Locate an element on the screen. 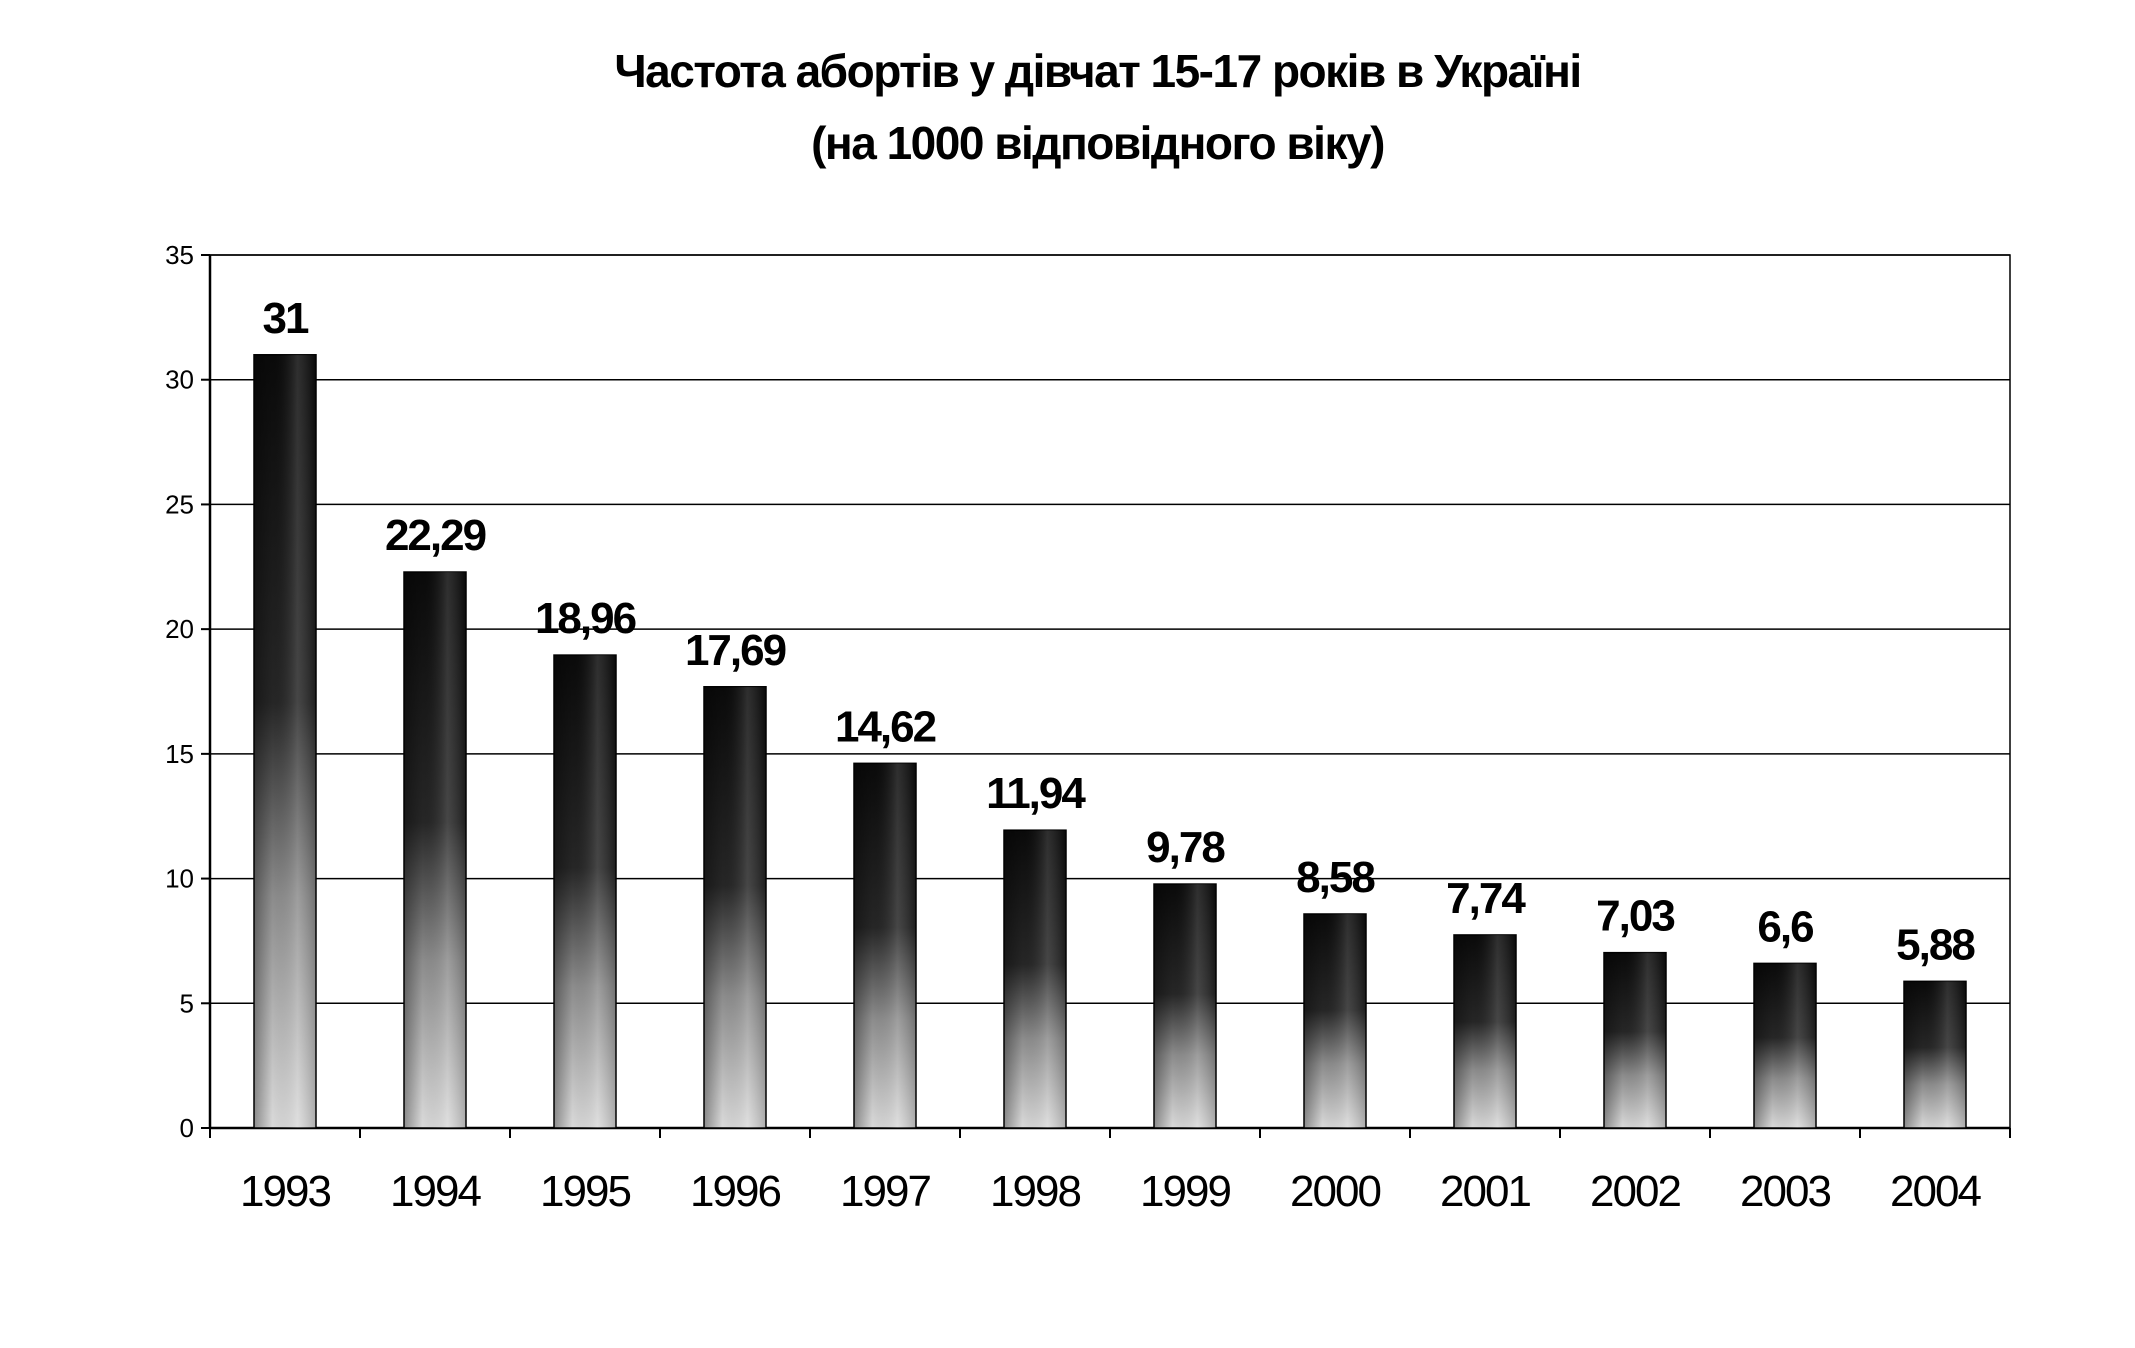 The height and width of the screenshot is (1348, 2135). x-tick-label: 2002 is located at coordinates (1635, 1191).